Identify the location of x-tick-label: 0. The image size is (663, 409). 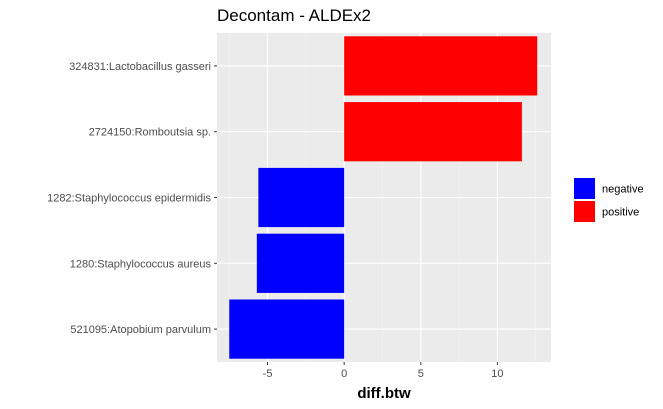
(344, 374).